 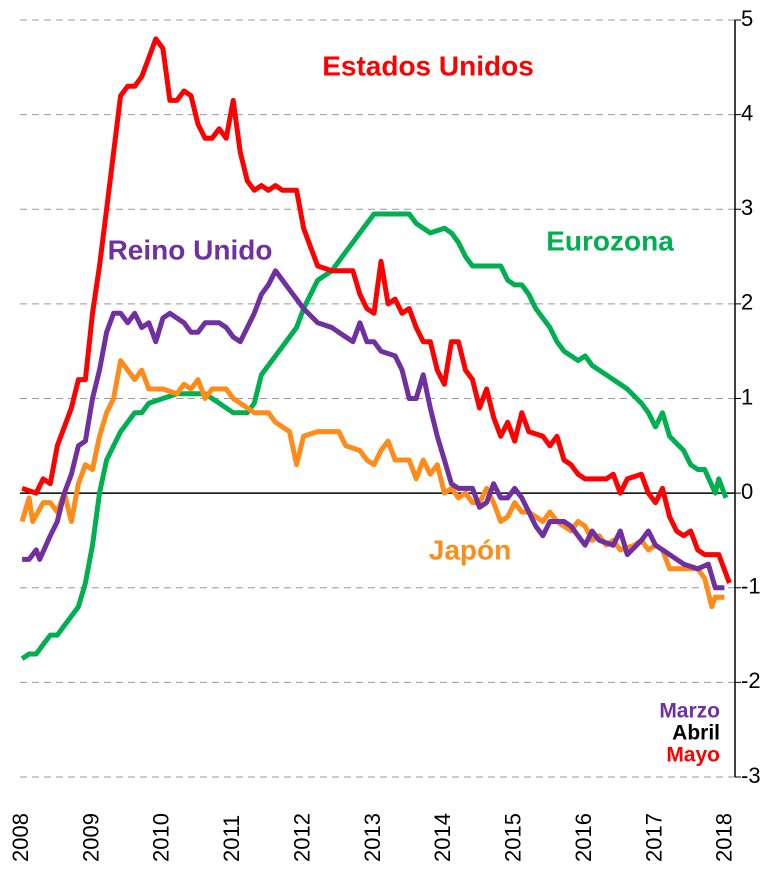 I want to click on y-tick-label: 2, so click(x=747, y=302).